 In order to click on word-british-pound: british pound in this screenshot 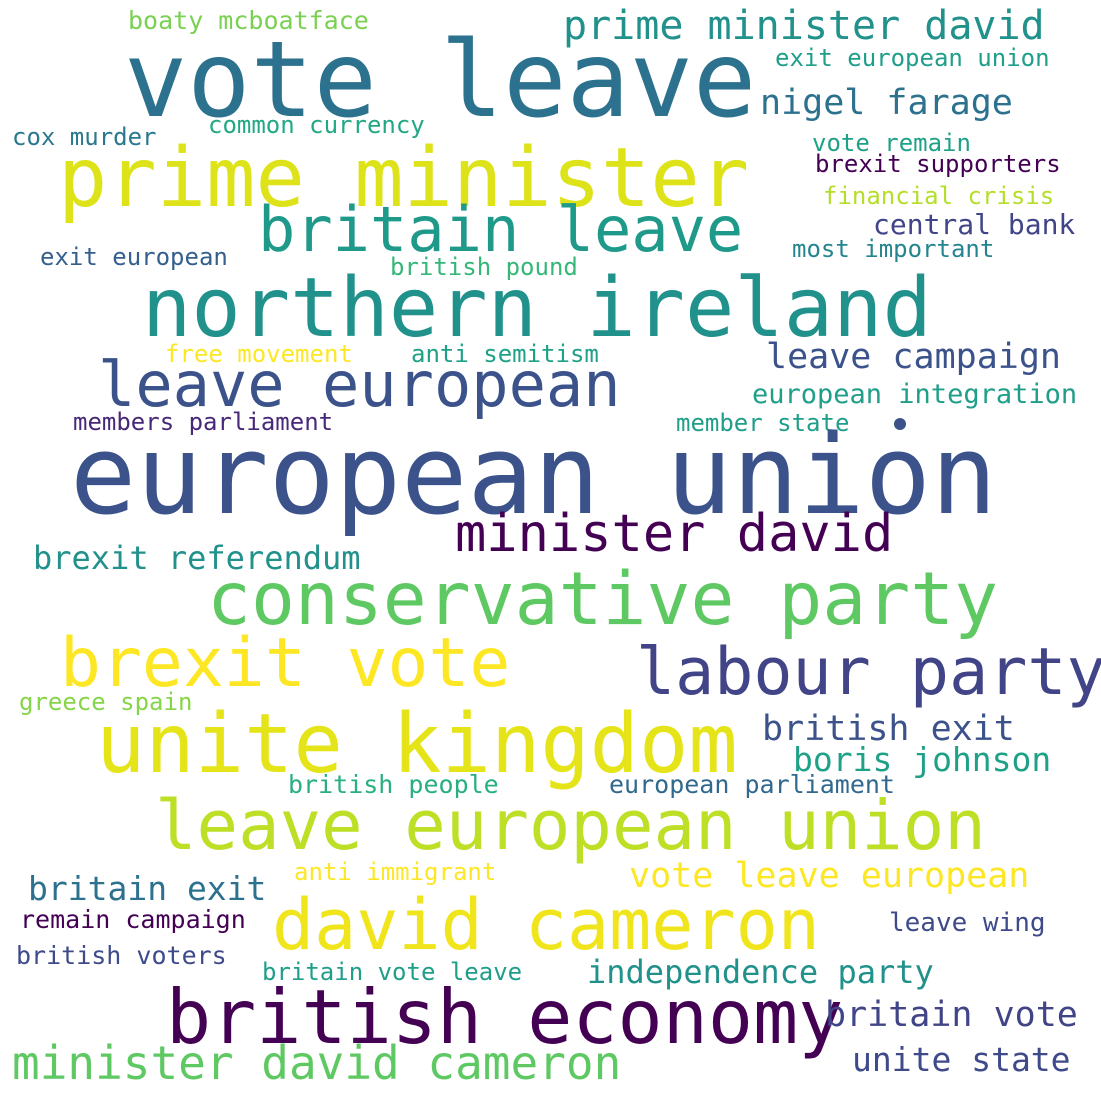, I will do `click(484, 267)`.